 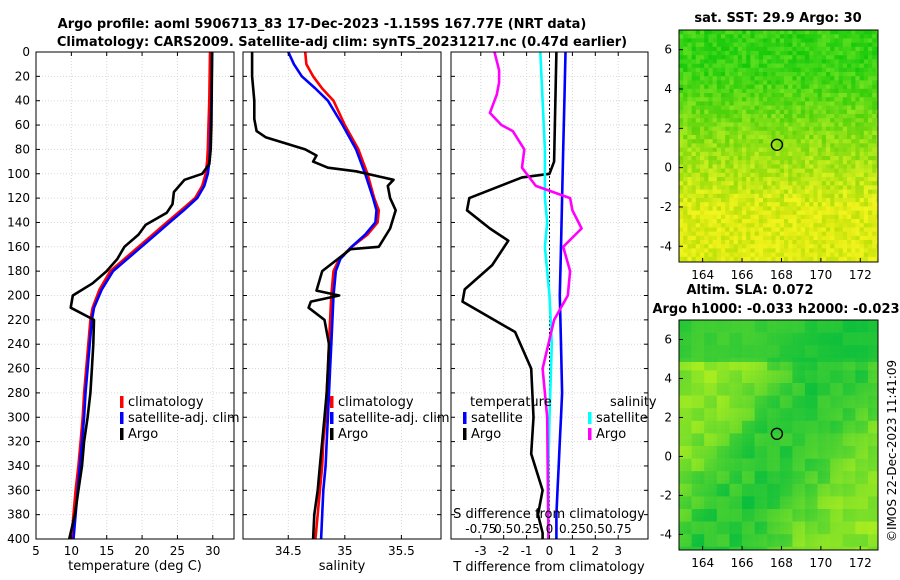 What do you see at coordinates (550, 529) in the screenshot?
I see `salinity-diff-tick-label: 0` at bounding box center [550, 529].